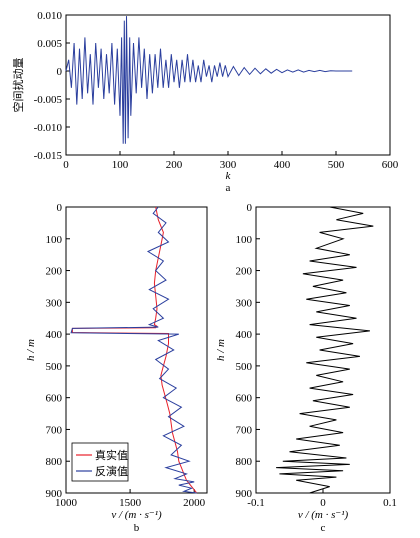  I want to click on x-tick-label: 0.1, so click(390, 503).